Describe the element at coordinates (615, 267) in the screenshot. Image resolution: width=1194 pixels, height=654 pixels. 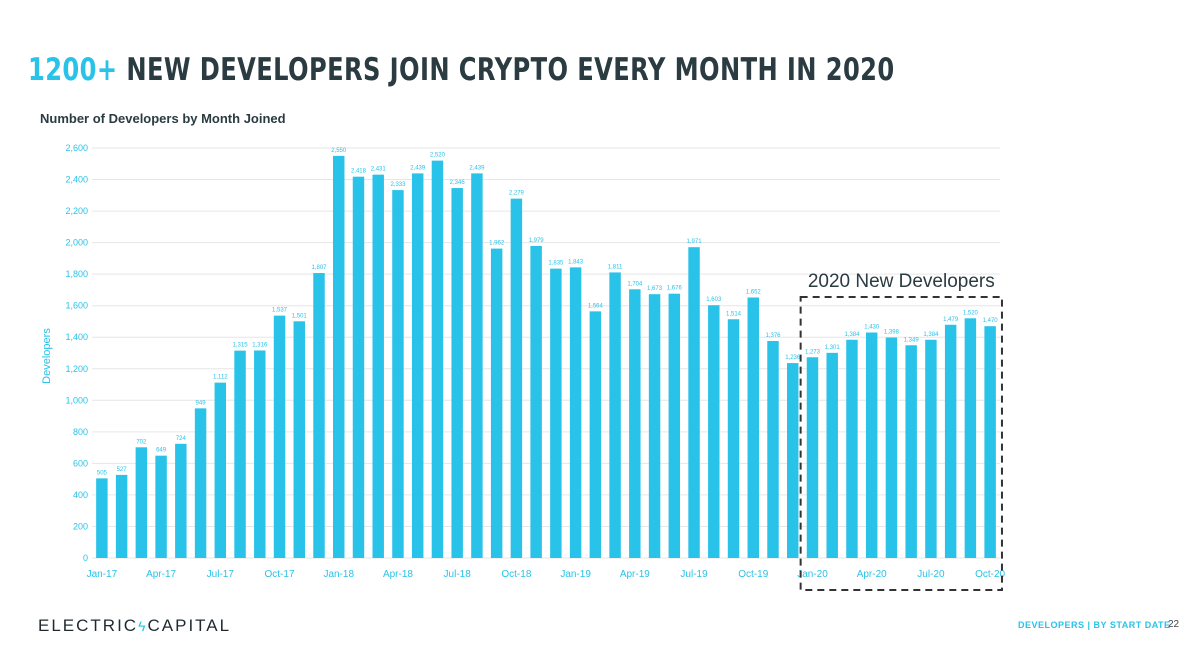
I see `value-label: 1,811` at that location.